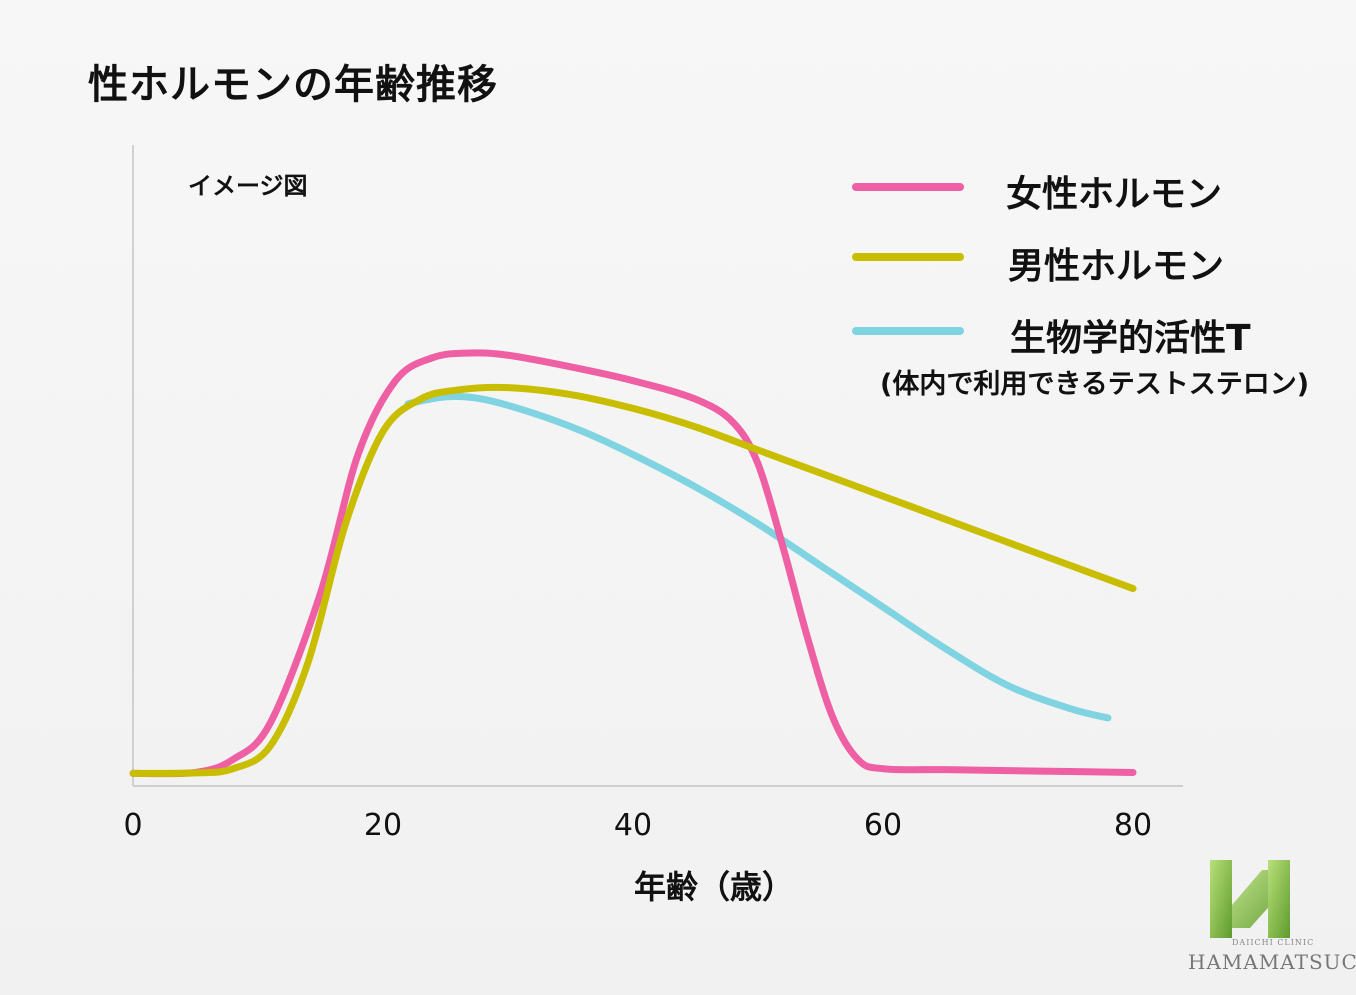 The image size is (1356, 995). Describe the element at coordinates (1273, 942) in the screenshot. I see `logo-subtext: DAIICHI CLINIC` at that location.